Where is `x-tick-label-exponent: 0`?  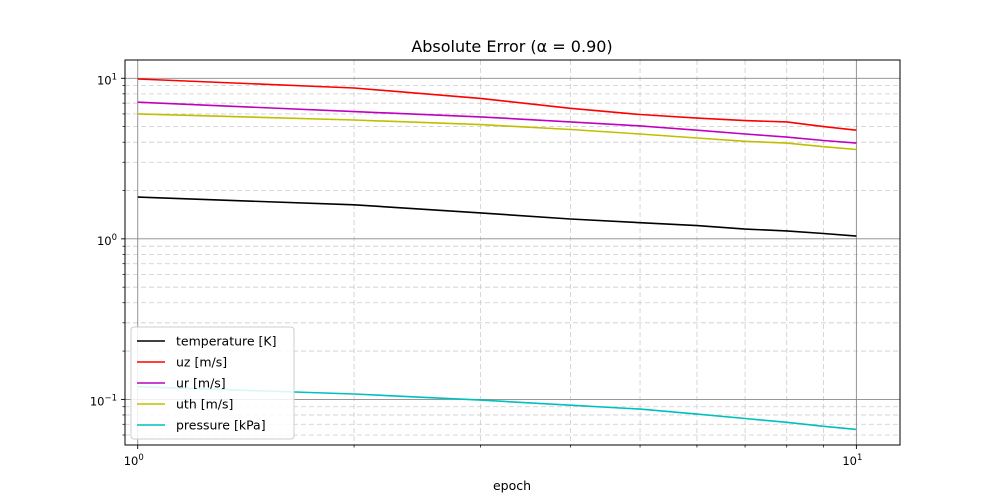
x-tick-label-exponent: 0 is located at coordinates (140, 458).